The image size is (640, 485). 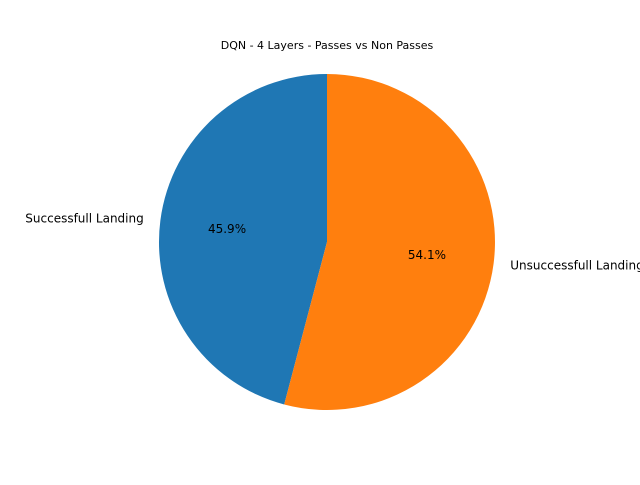 What do you see at coordinates (227, 229) in the screenshot?
I see `percent-label-1: 45.9%` at bounding box center [227, 229].